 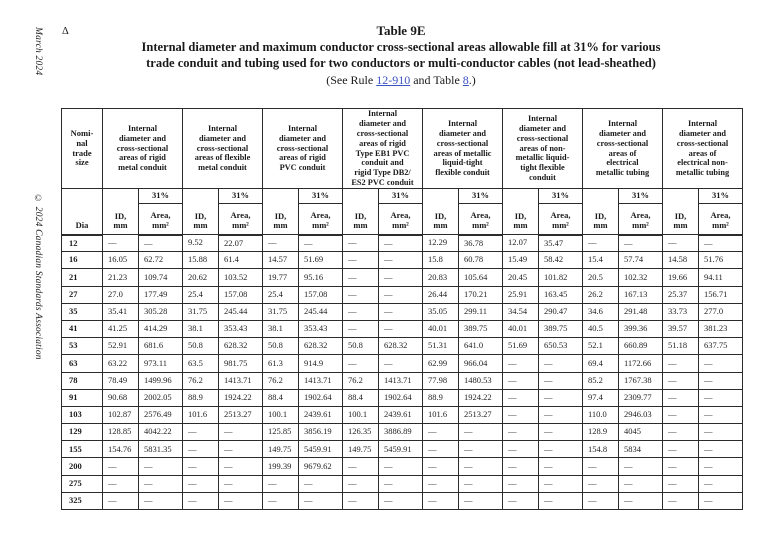 What do you see at coordinates (600, 211) in the screenshot?
I see `id-mm-header-7: ID, mm` at bounding box center [600, 211].